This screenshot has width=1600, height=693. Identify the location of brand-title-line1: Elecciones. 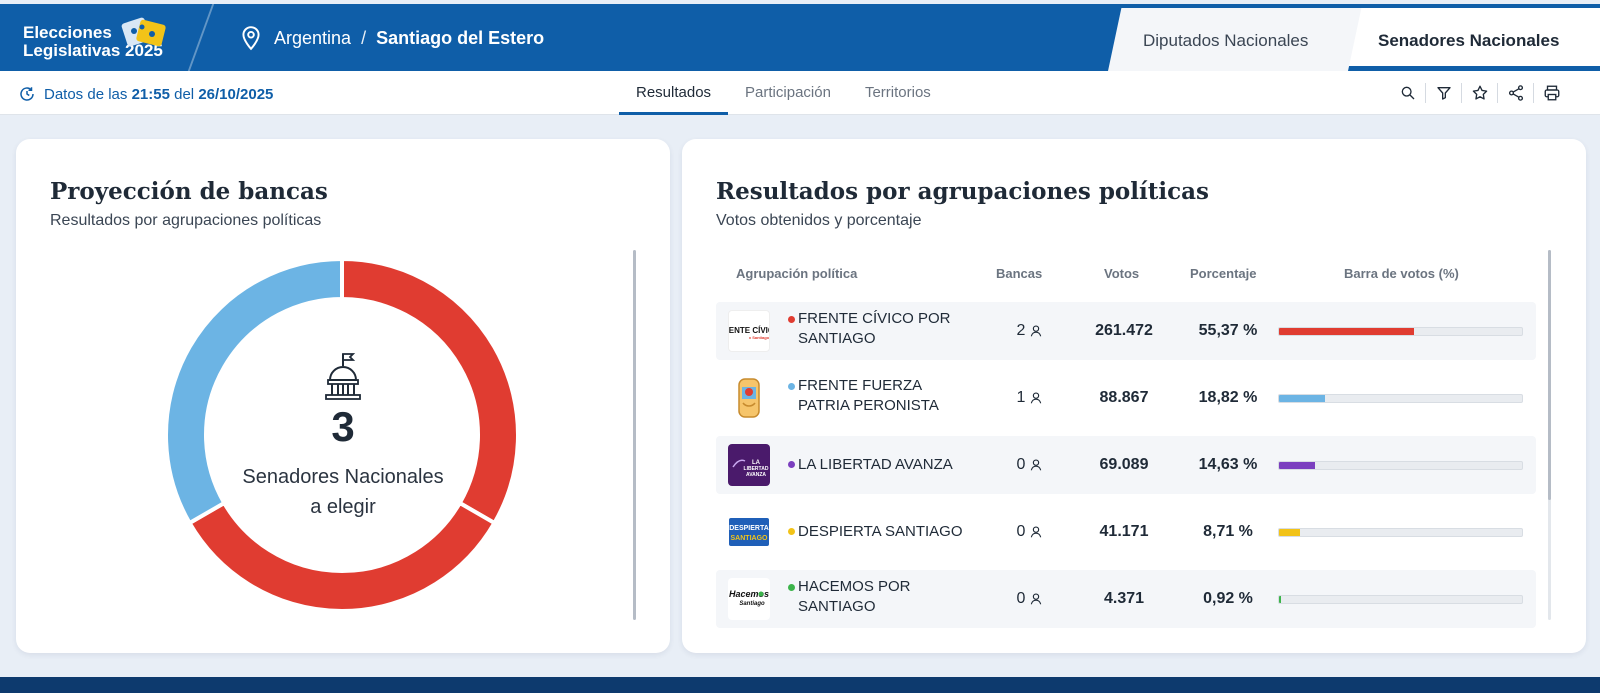
(67, 32).